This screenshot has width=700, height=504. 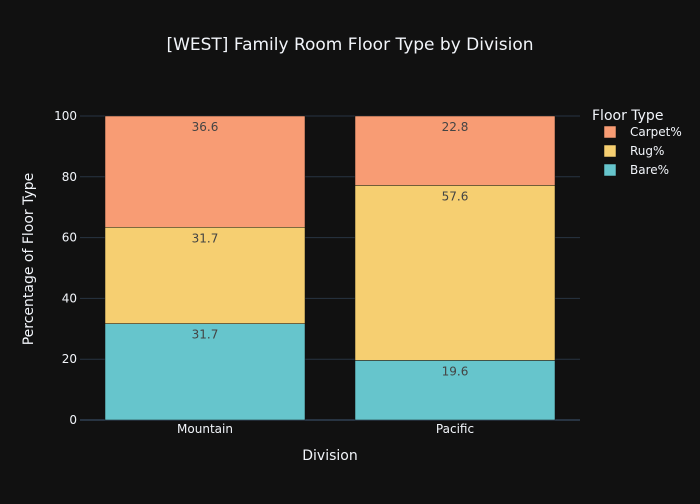 What do you see at coordinates (637, 142) in the screenshot?
I see `legend: Floor Type Carpet% Rug% Bare%` at bounding box center [637, 142].